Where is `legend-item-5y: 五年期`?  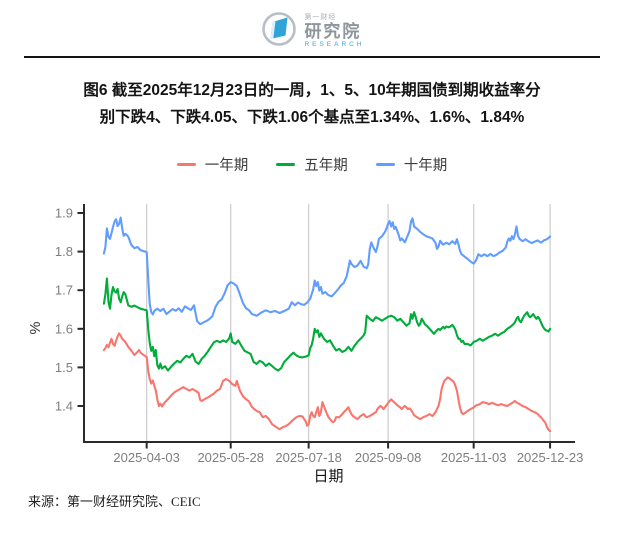
legend-item-5y: 五年期 is located at coordinates (312, 164).